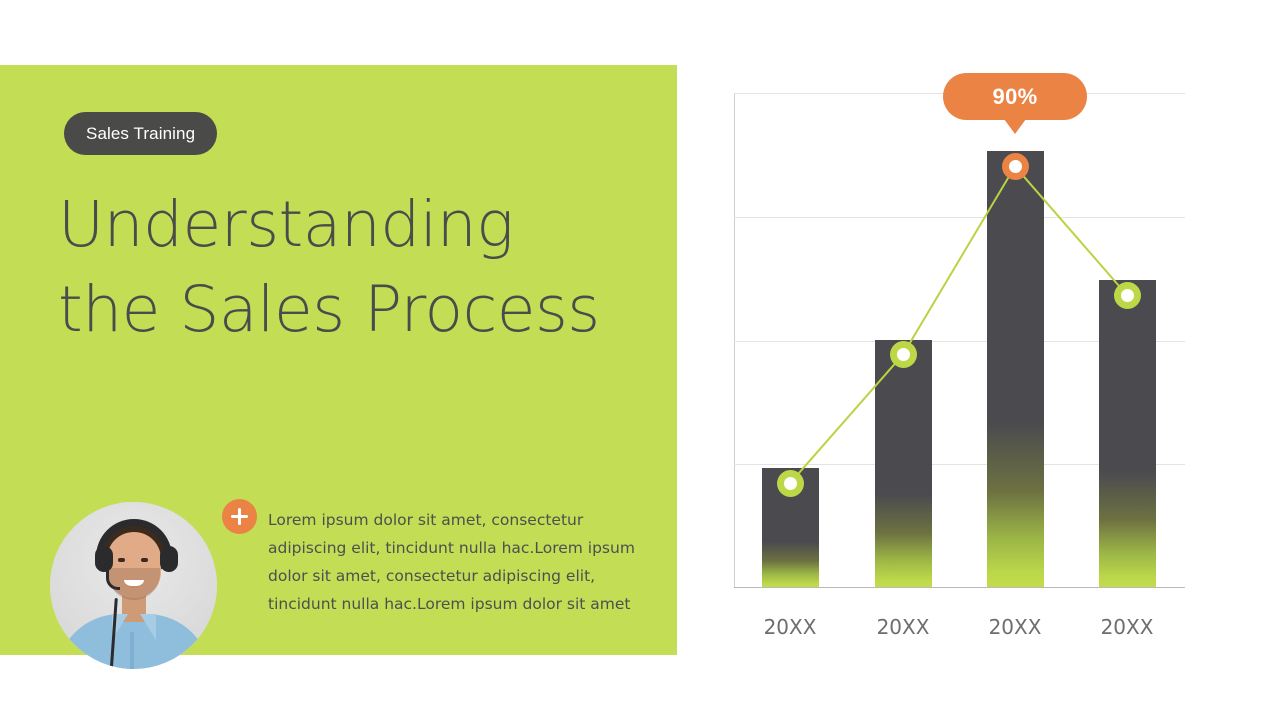  I want to click on chart-x-axis, so click(959, 587).